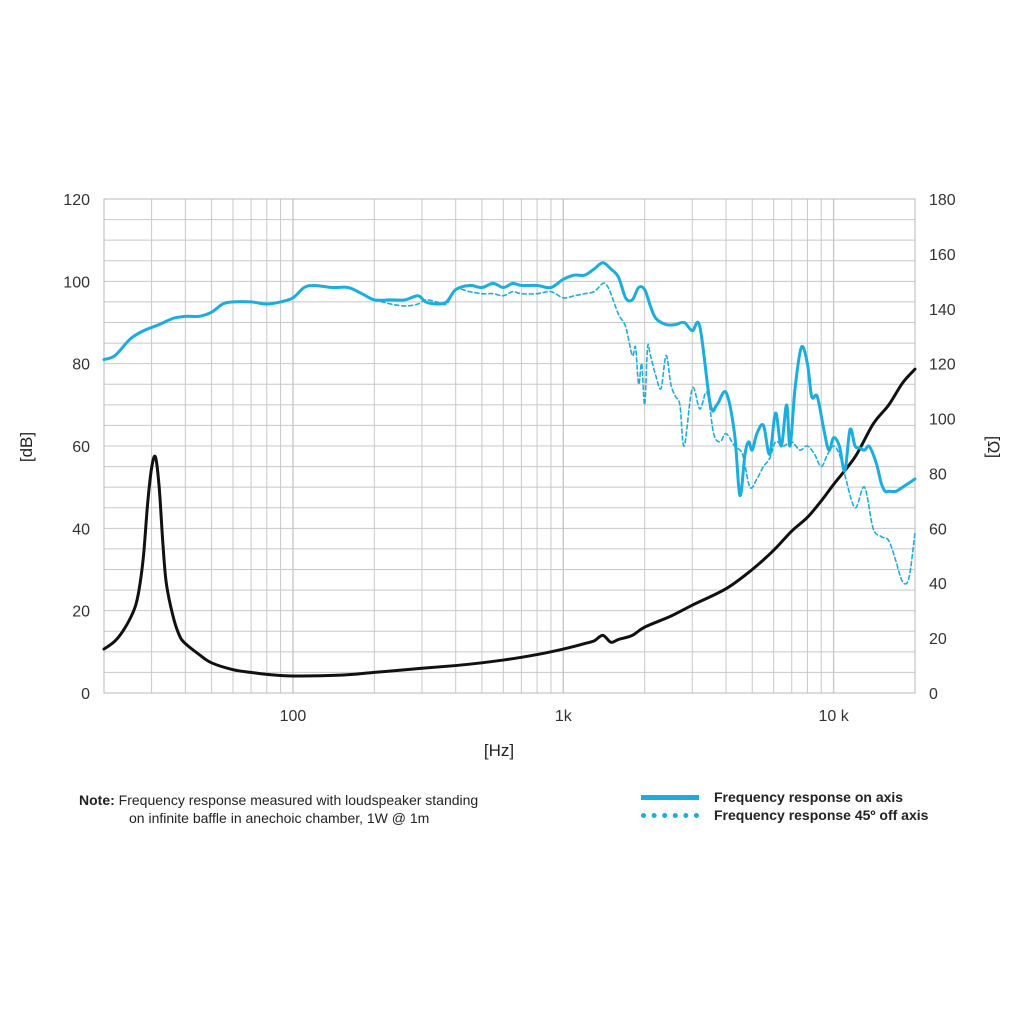 Image resolution: width=1024 pixels, height=1024 pixels. I want to click on y-right-tick-label: 140, so click(942, 310).